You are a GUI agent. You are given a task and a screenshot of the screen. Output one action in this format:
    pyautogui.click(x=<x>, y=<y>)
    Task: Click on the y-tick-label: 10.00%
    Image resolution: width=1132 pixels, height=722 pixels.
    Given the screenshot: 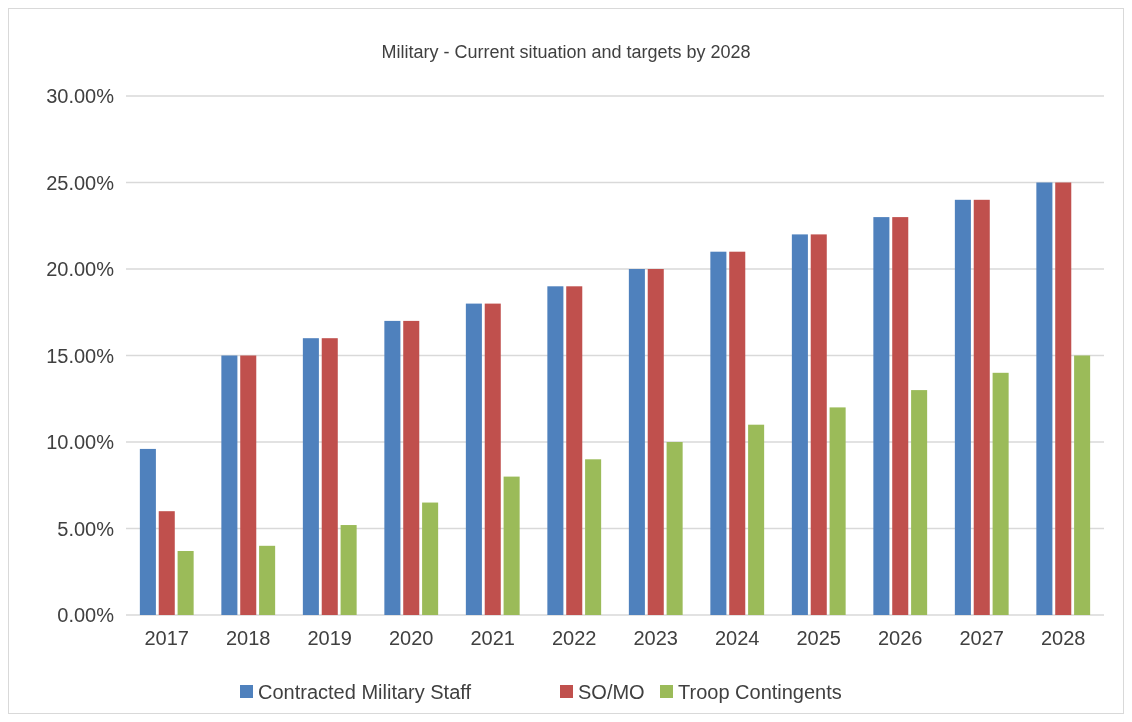 What is the action you would take?
    pyautogui.click(x=80, y=442)
    